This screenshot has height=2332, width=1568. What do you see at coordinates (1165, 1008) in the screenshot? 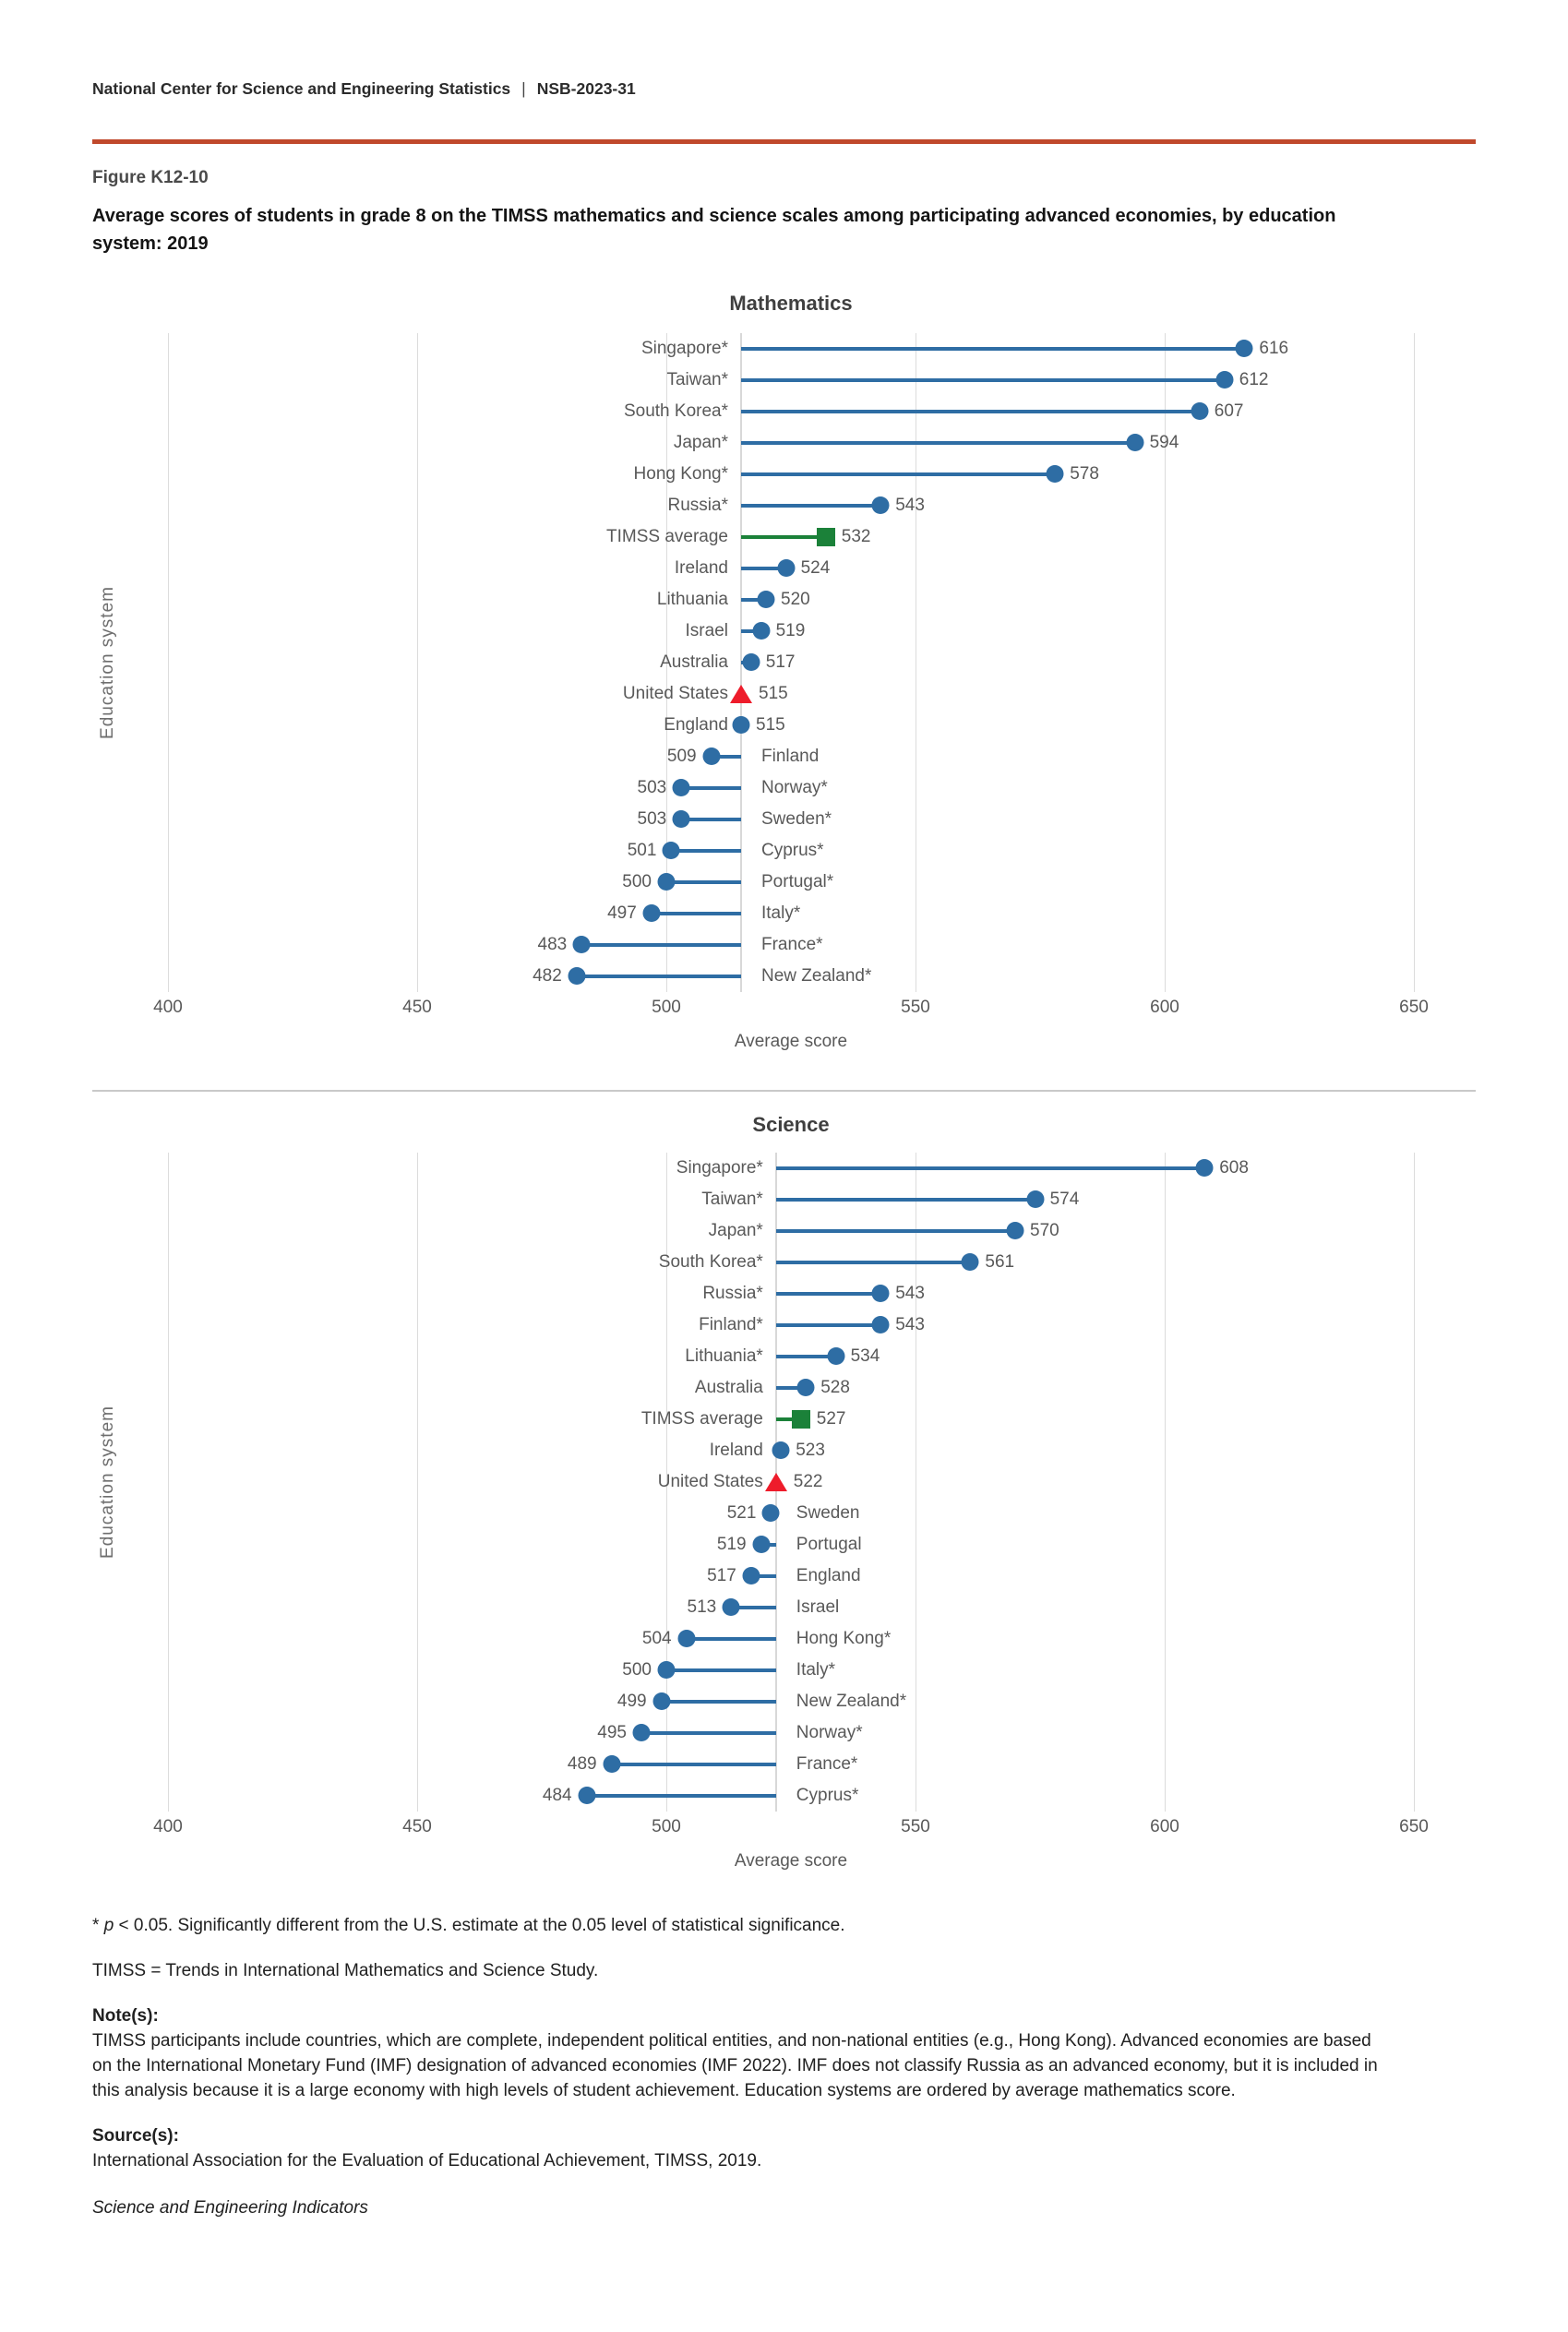
I see `x-tick-label: 600` at bounding box center [1165, 1008].